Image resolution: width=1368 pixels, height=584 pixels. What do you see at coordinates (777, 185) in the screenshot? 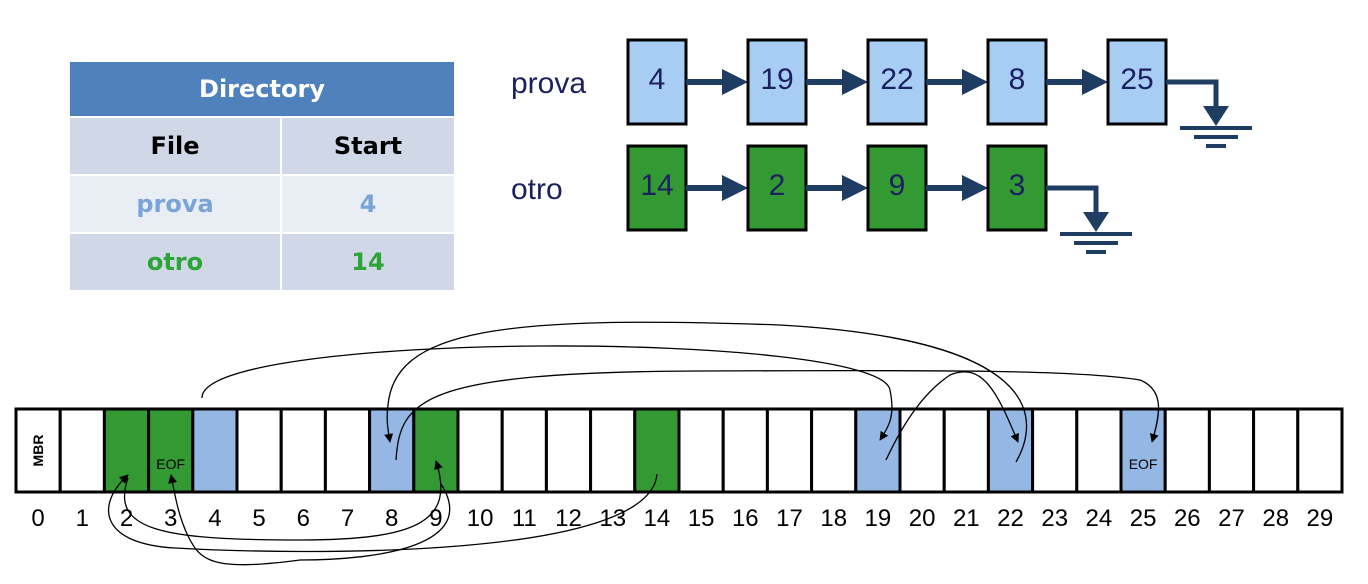
I see `chain-block-number: 2` at bounding box center [777, 185].